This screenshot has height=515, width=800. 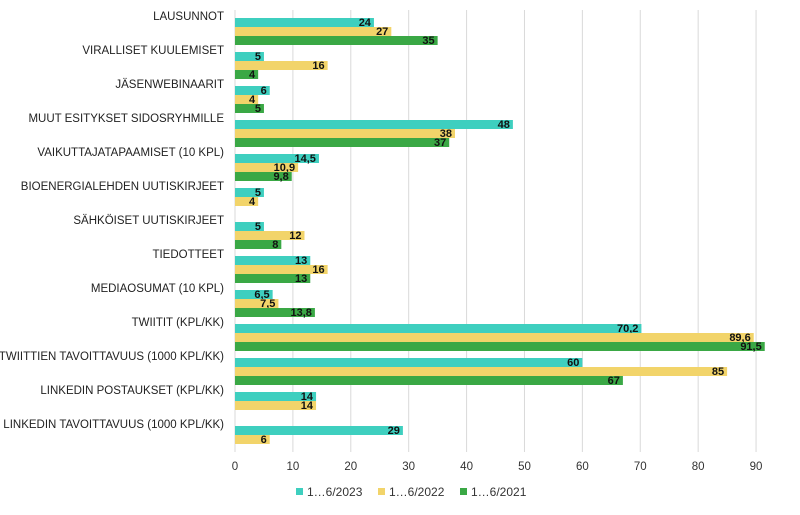 What do you see at coordinates (497, 467) in the screenshot?
I see `x-axis-ticks: 0 10 20 30 40 50 60 70 80 90` at bounding box center [497, 467].